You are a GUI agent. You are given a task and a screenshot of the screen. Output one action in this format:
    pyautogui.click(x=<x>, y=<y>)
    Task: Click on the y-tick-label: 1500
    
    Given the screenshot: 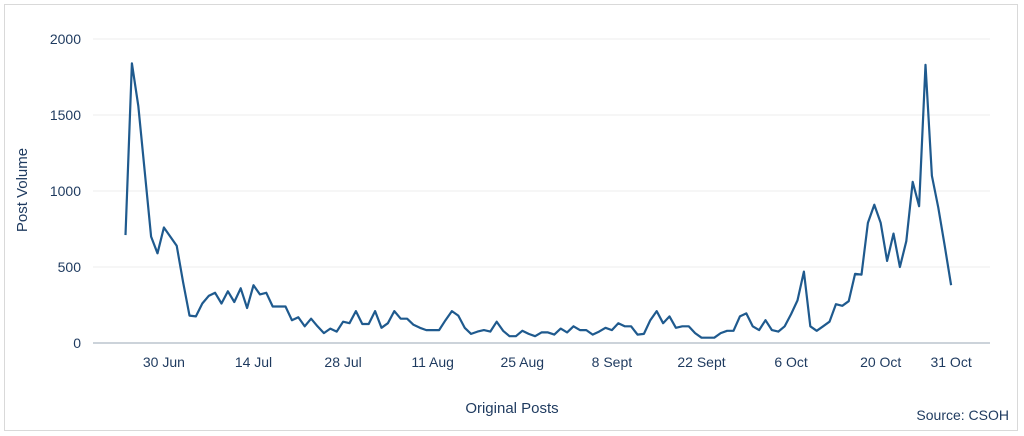 What is the action you would take?
    pyautogui.click(x=65, y=115)
    